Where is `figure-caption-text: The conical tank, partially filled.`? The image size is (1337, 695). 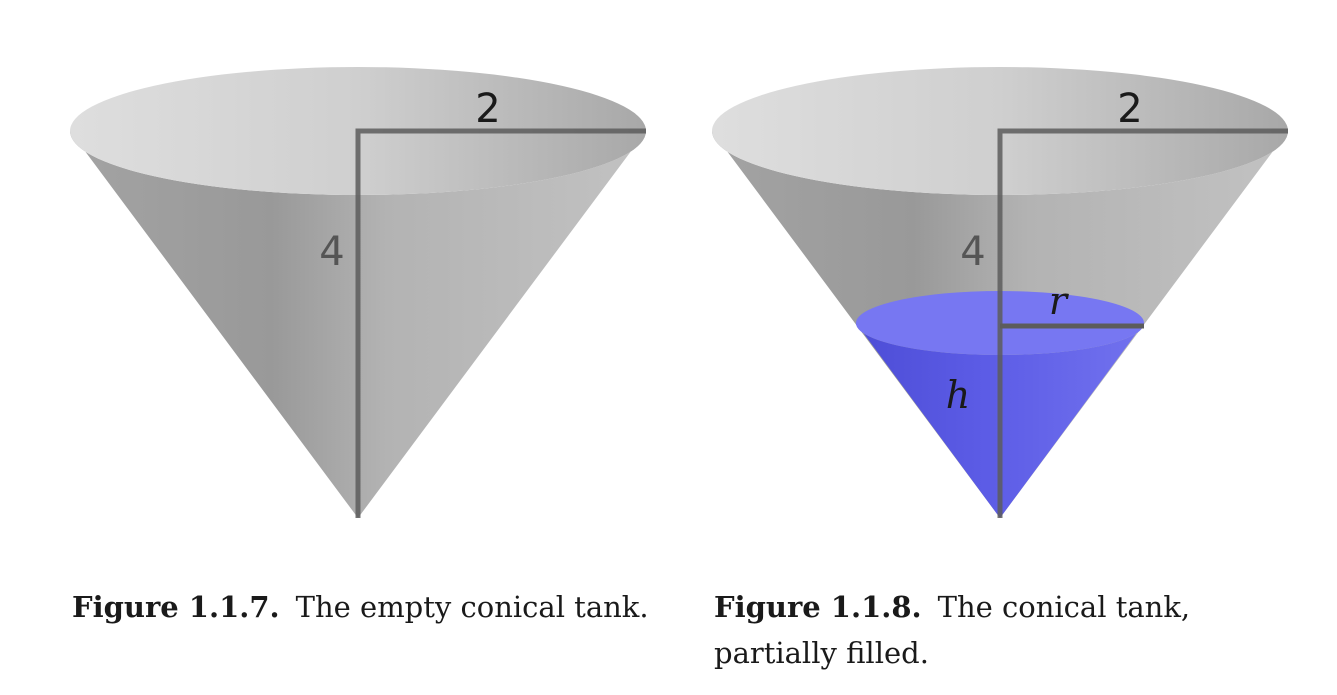
figure-caption-text: The conical tank, partially filled. is located at coordinates (952, 630).